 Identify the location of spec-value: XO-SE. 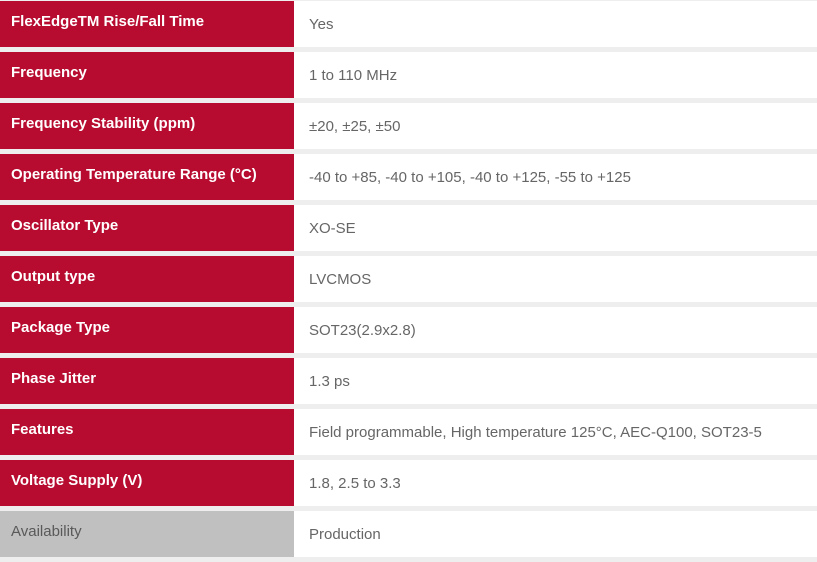
(555, 228).